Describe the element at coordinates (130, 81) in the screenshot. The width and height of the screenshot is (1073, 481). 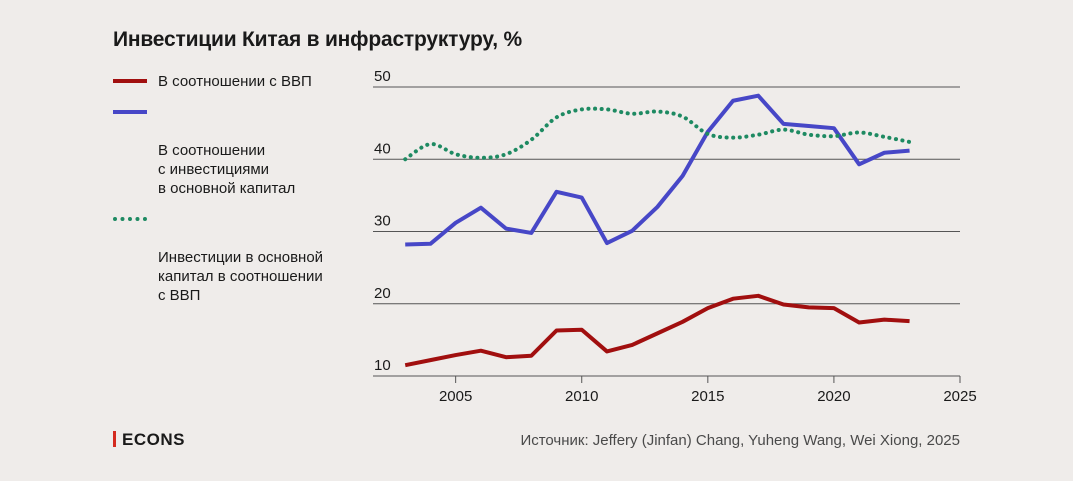
I see `legend-swatch-red-line` at that location.